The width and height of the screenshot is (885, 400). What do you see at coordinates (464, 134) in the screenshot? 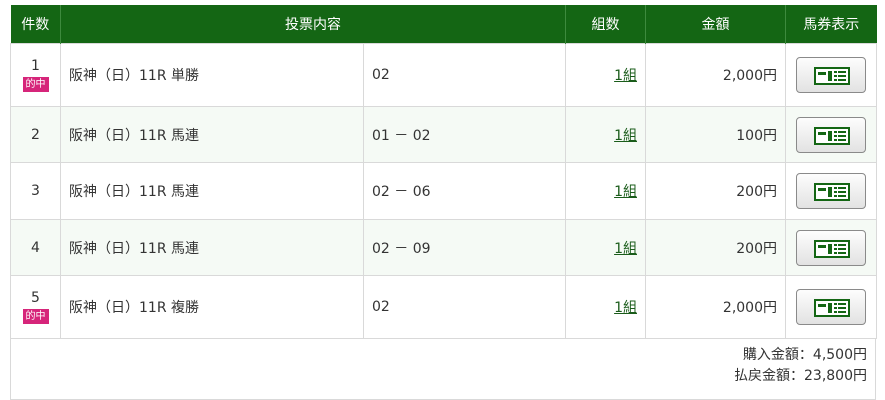
I see `selection-cell: 01 － 02` at bounding box center [464, 134].